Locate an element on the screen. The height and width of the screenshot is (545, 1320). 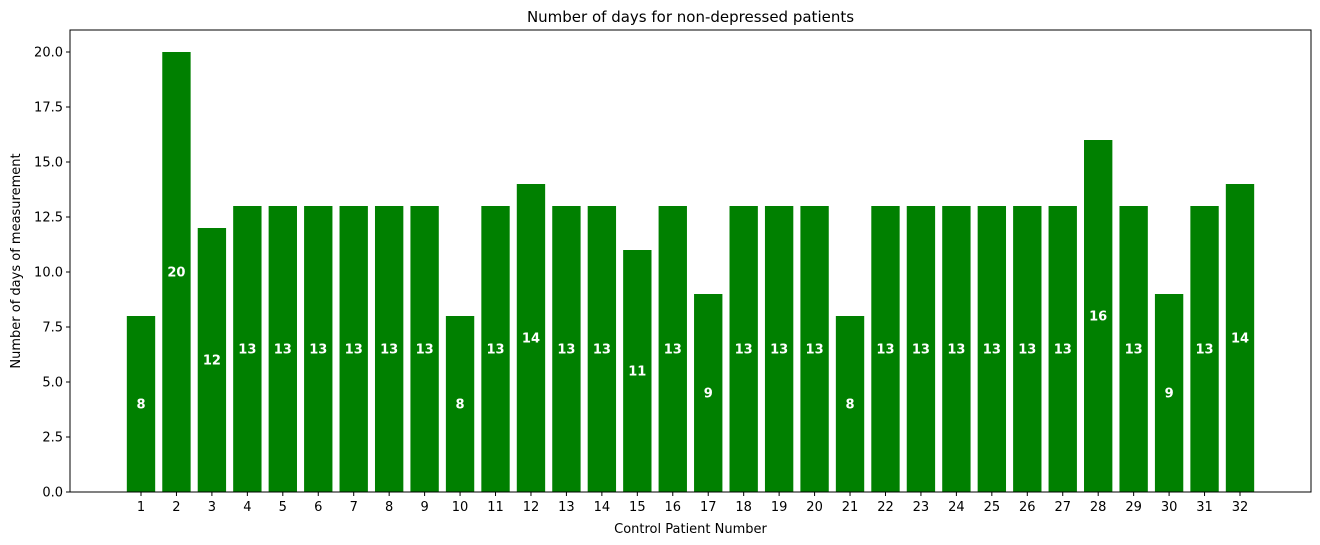
x-tick-label-27: 27 is located at coordinates (1062, 507).